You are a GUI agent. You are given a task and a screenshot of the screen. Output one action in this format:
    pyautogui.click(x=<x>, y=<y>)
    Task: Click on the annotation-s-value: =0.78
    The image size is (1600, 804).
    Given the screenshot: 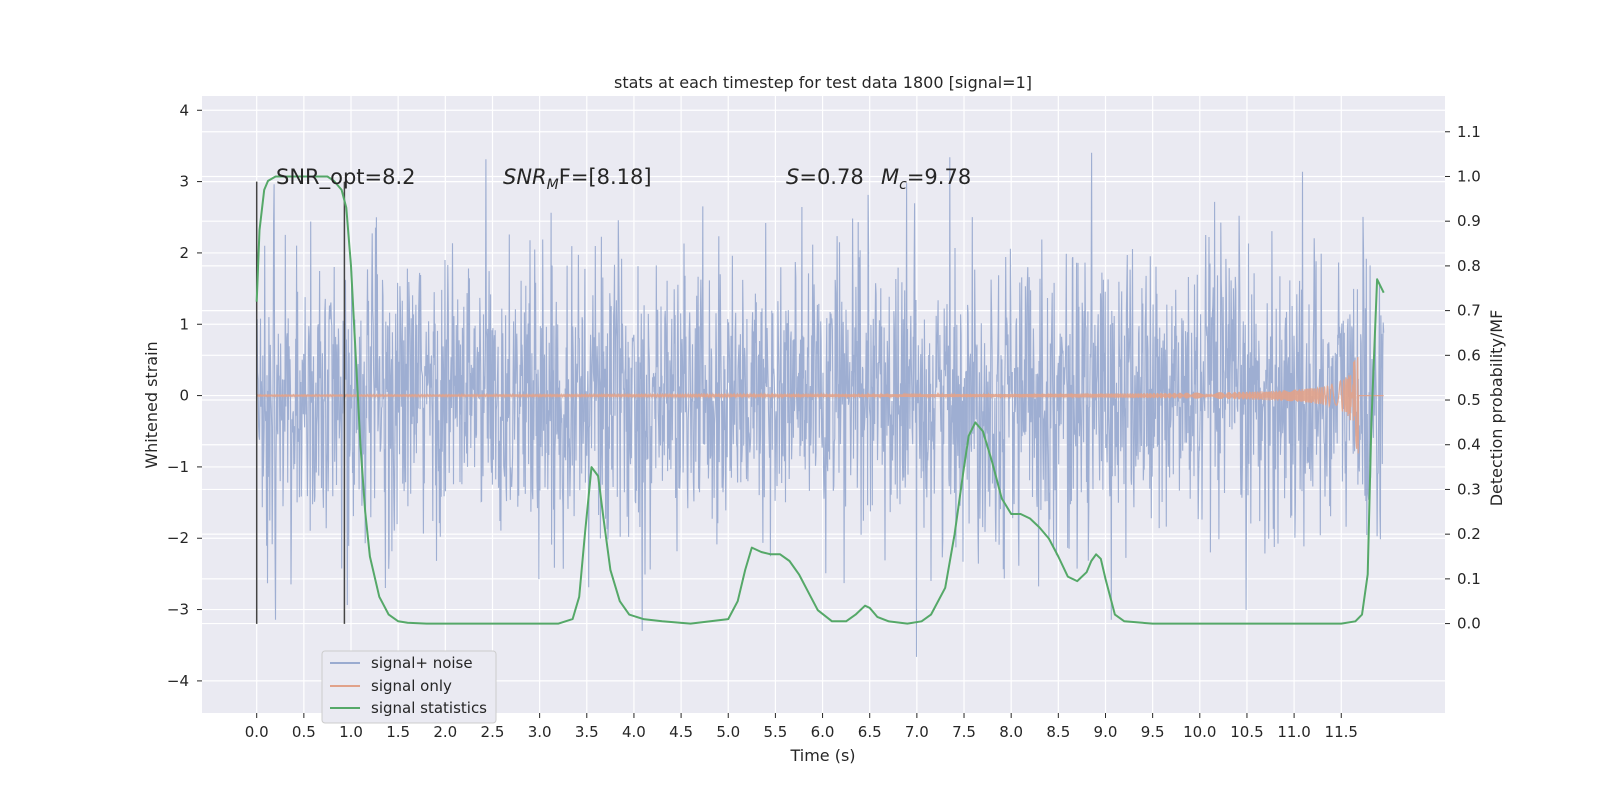 What is the action you would take?
    pyautogui.click(x=831, y=177)
    